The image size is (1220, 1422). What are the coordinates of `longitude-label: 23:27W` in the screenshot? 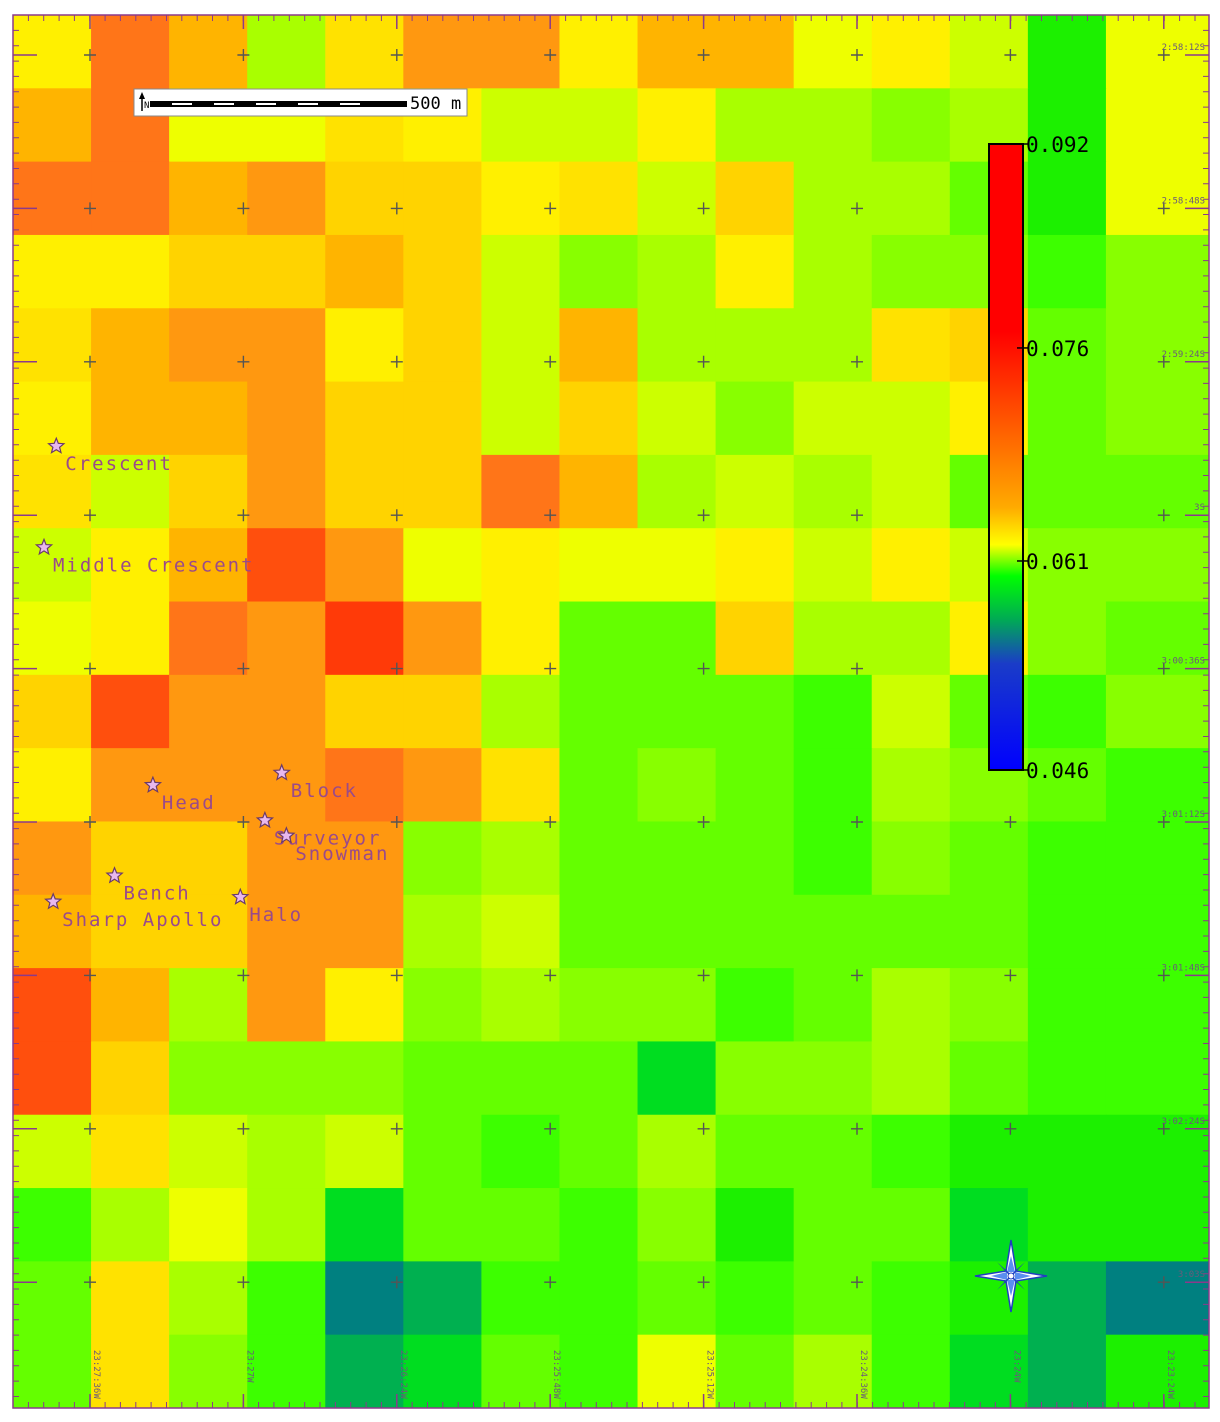 It's located at (249, 1366).